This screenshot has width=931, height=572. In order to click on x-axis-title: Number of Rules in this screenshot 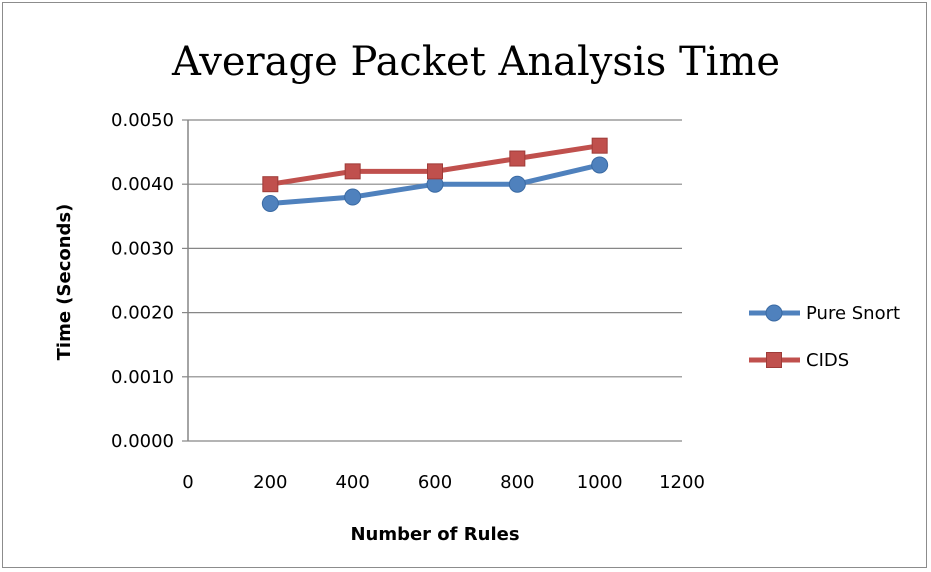, I will do `click(434, 534)`.